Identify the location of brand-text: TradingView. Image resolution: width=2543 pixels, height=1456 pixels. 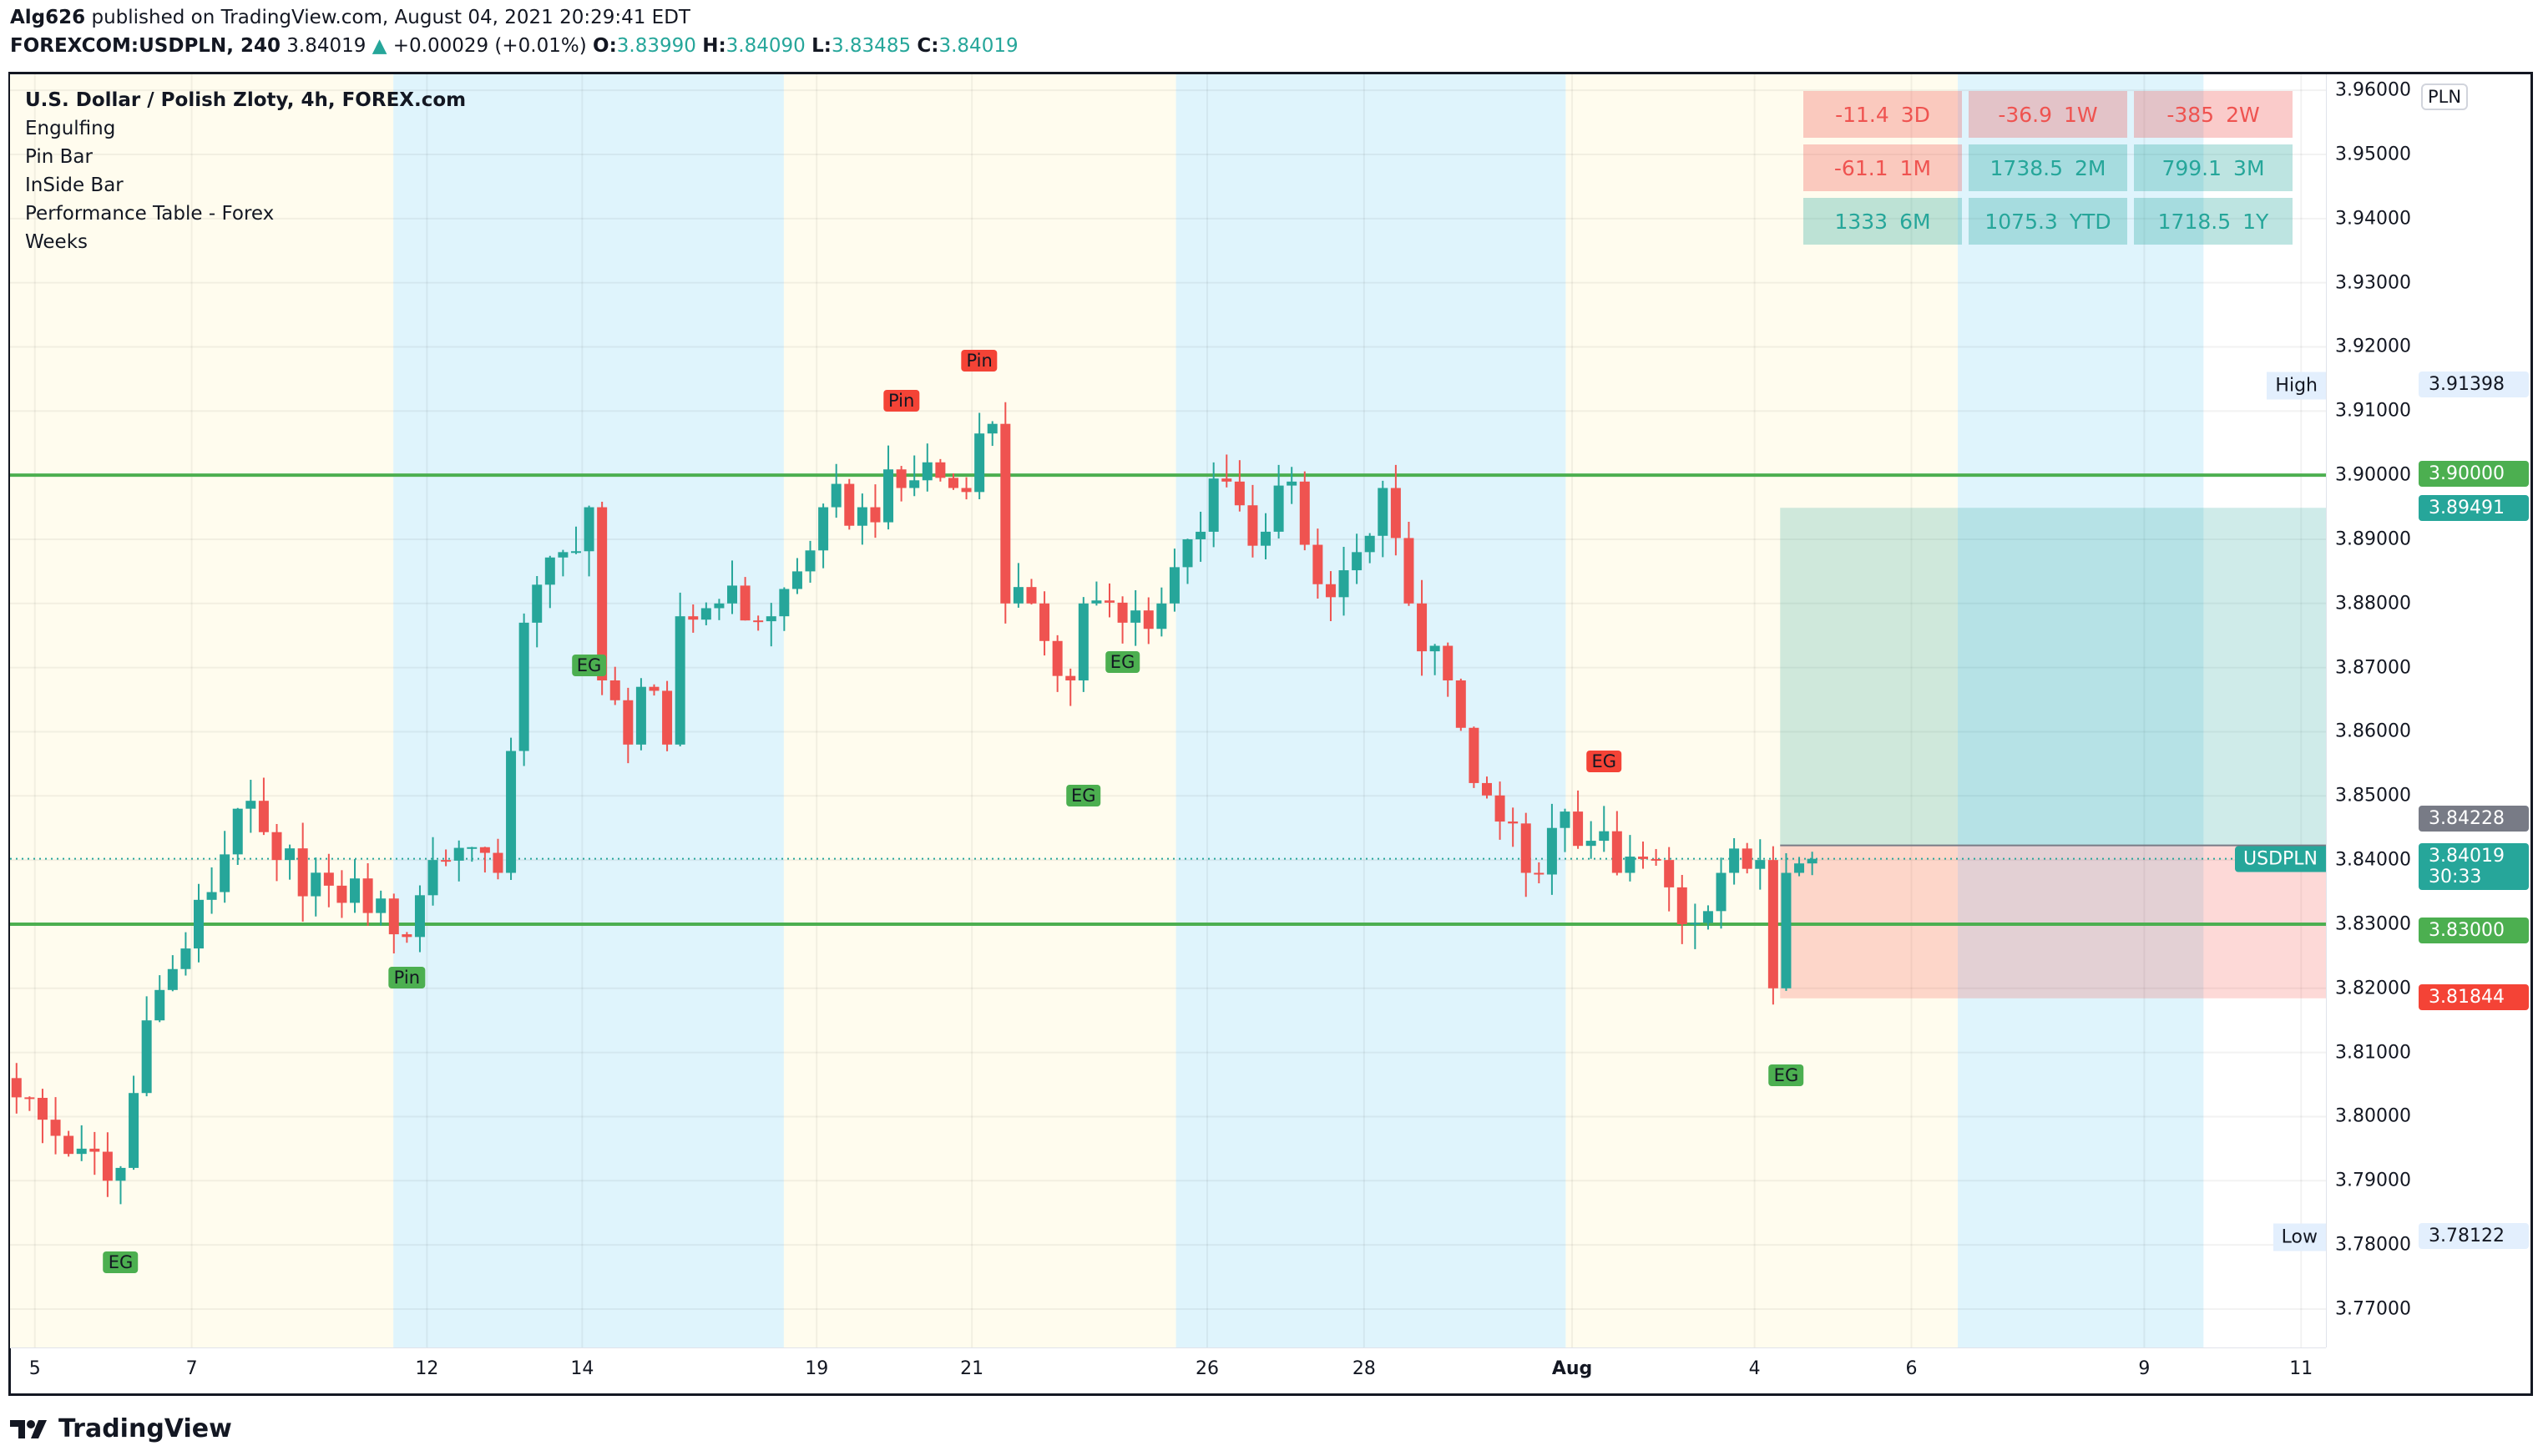
(145, 1428).